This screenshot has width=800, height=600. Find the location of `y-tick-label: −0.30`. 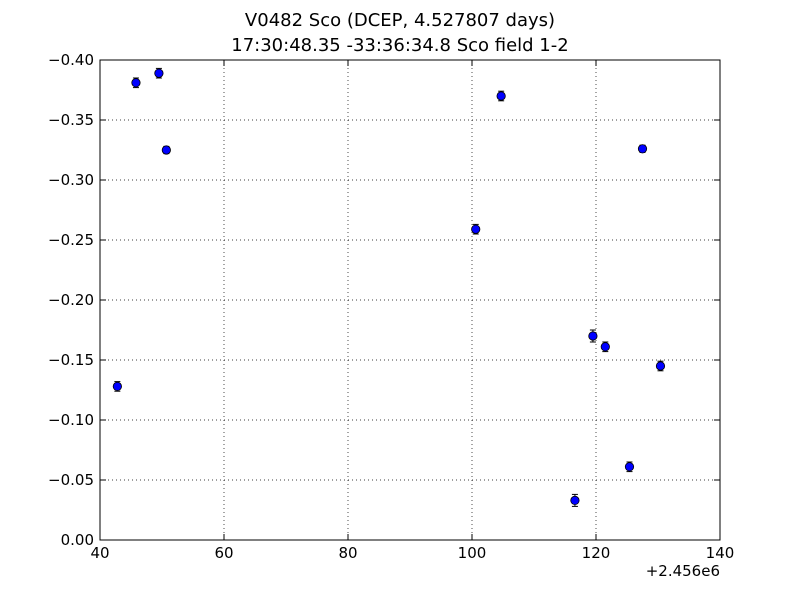

y-tick-label: −0.30 is located at coordinates (71, 180).